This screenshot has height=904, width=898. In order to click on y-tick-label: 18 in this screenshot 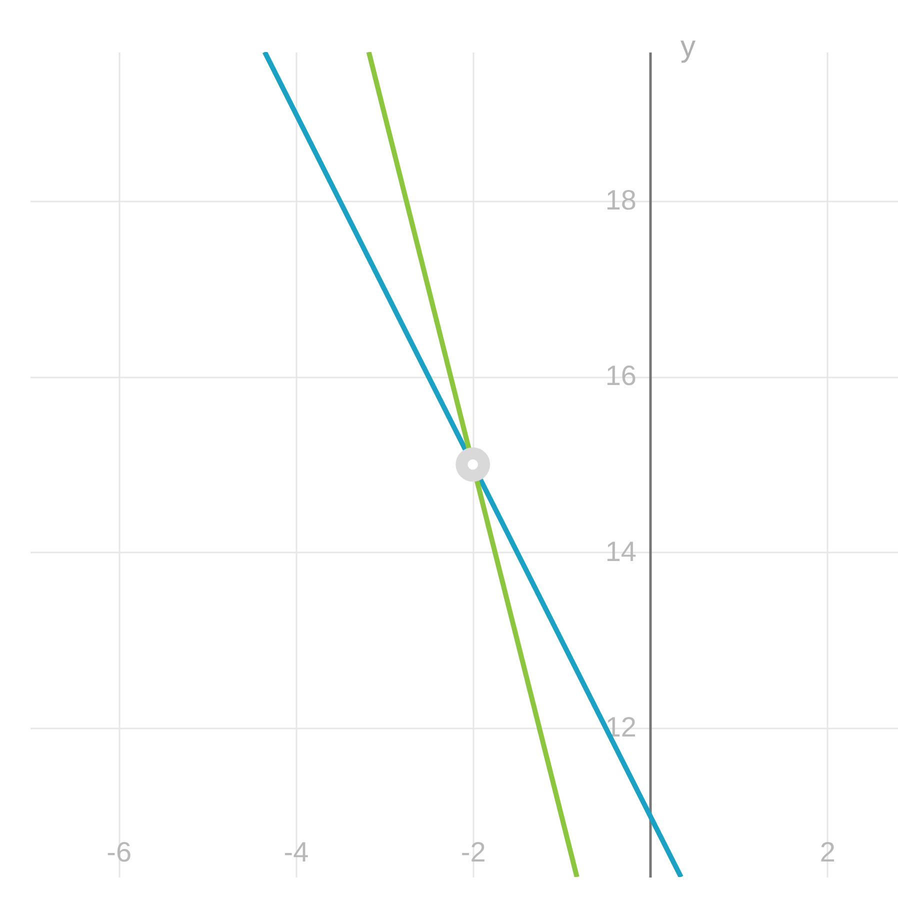, I will do `click(620, 200)`.